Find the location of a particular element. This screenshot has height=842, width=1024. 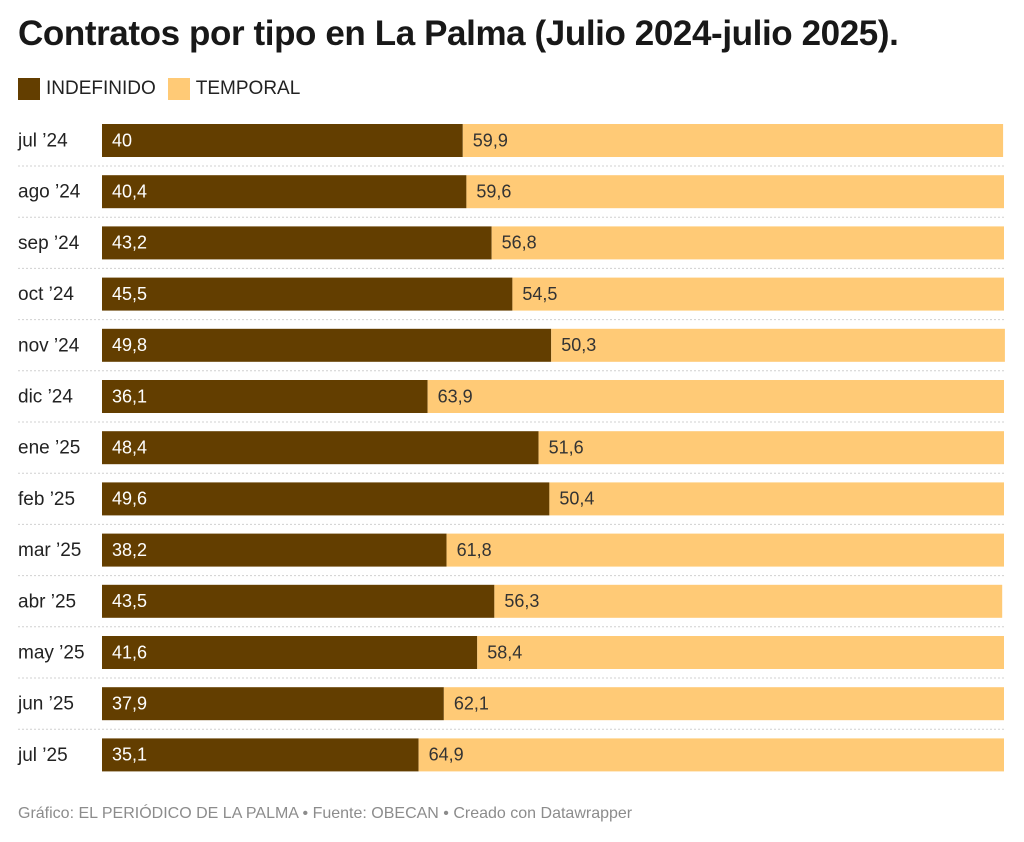

value-label-temporal-mar-25: 61,8 is located at coordinates (474, 550).